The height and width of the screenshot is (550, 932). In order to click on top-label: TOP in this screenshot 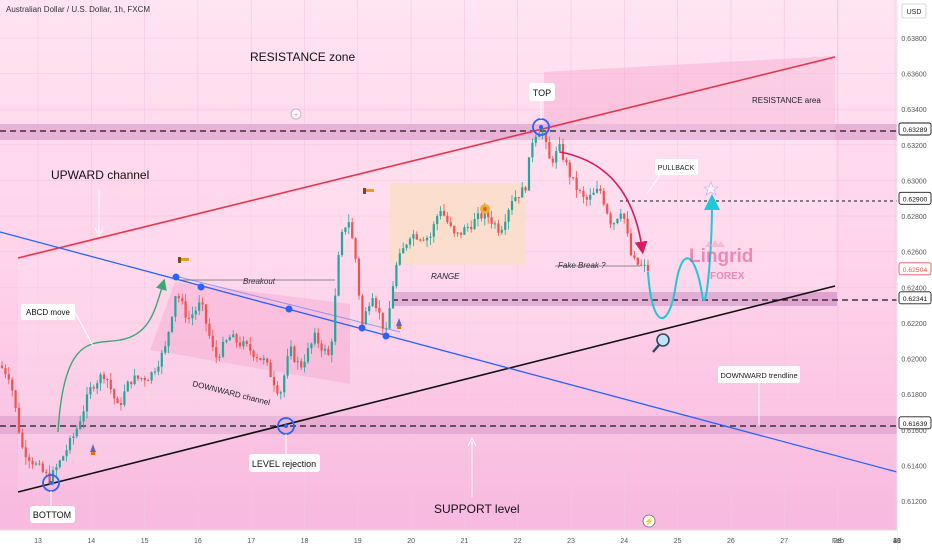, I will do `click(542, 93)`.